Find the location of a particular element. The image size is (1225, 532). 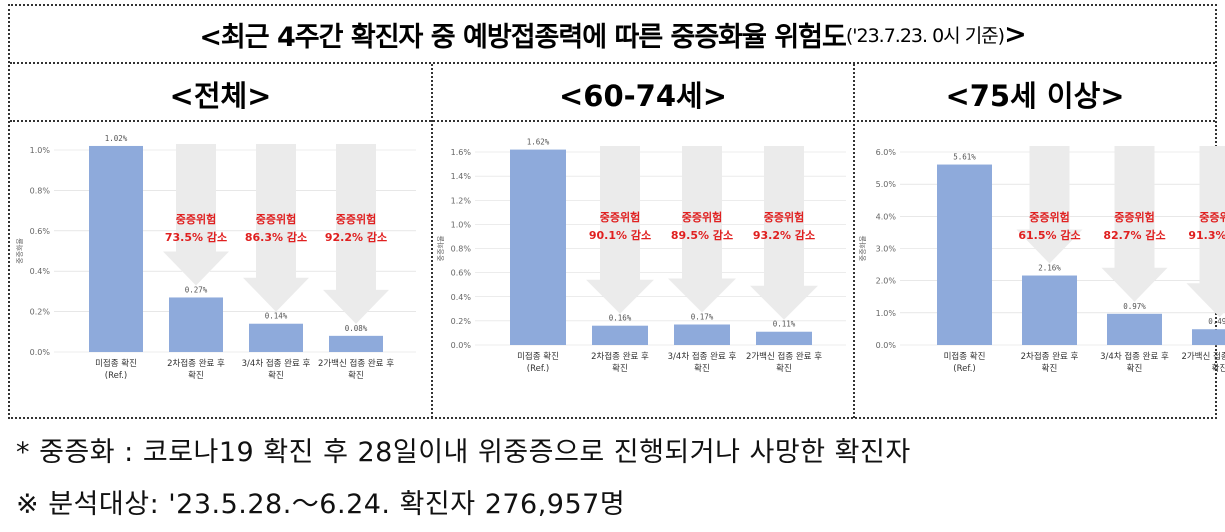

risk-annotation-value: 61.5% 감소 is located at coordinates (1049, 235).